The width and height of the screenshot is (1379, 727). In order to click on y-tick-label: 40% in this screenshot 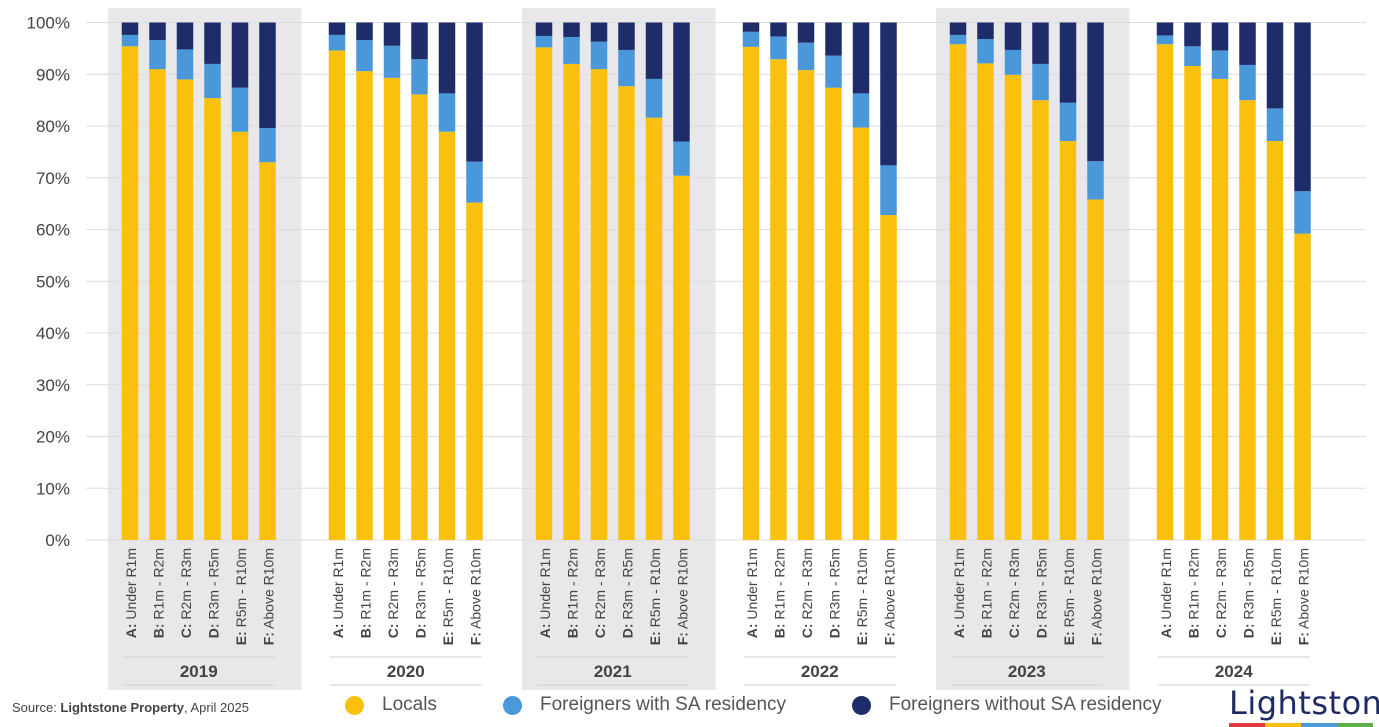, I will do `click(53, 333)`.